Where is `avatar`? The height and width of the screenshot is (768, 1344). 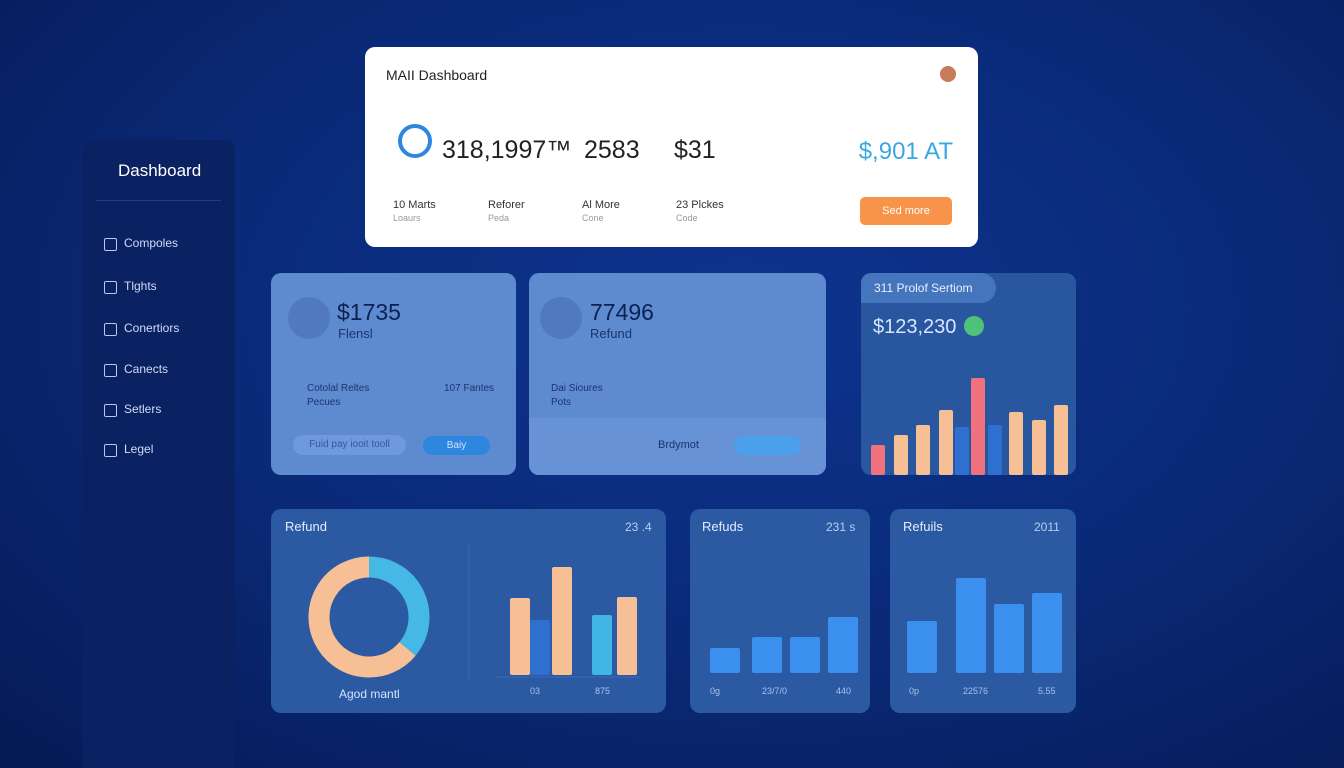
avatar is located at coordinates (948, 74).